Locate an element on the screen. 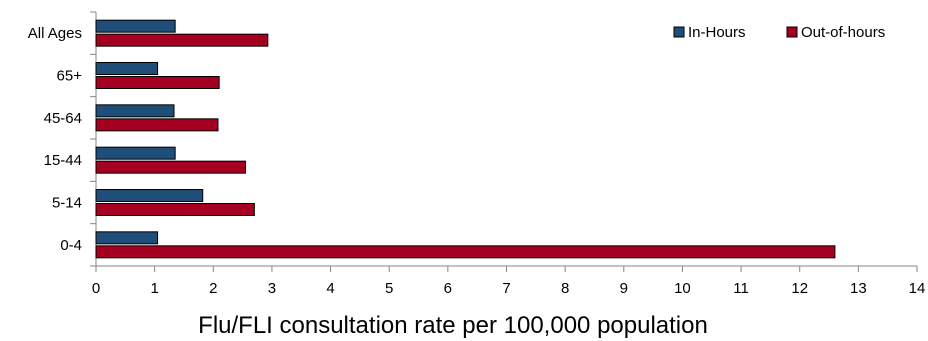 This screenshot has height=341, width=928. x-tick-label: 10 is located at coordinates (682, 288).